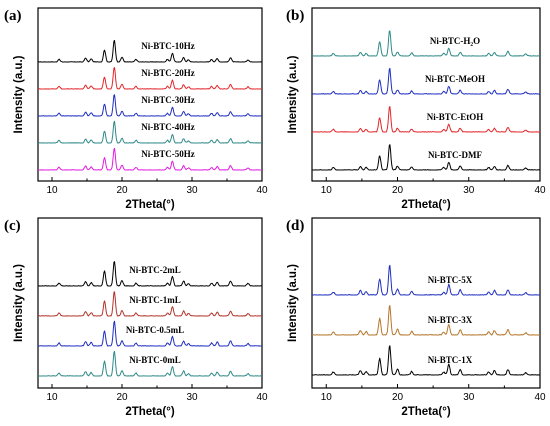 This screenshot has height=426, width=550. Describe the element at coordinates (455, 41) in the screenshot. I see `series-label-b-0: Ni-BTC-H₂O` at that location.